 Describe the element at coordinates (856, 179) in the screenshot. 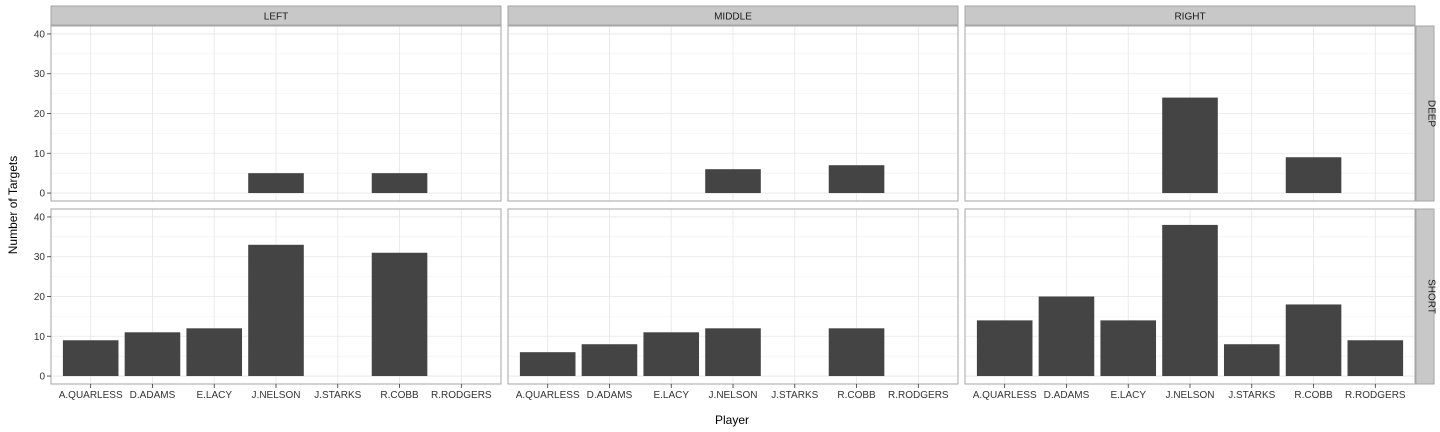

I see `bar-middle-deep-r-cobb` at that location.